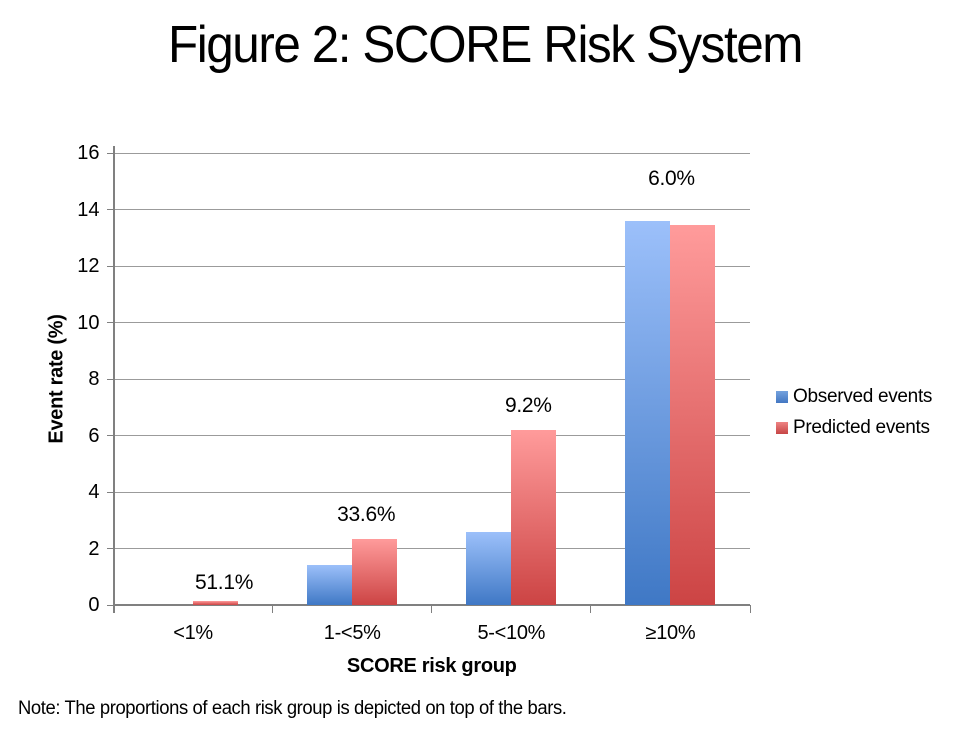 Image resolution: width=970 pixels, height=734 pixels. I want to click on legend-label-predicted: Predicted events, so click(861, 427).